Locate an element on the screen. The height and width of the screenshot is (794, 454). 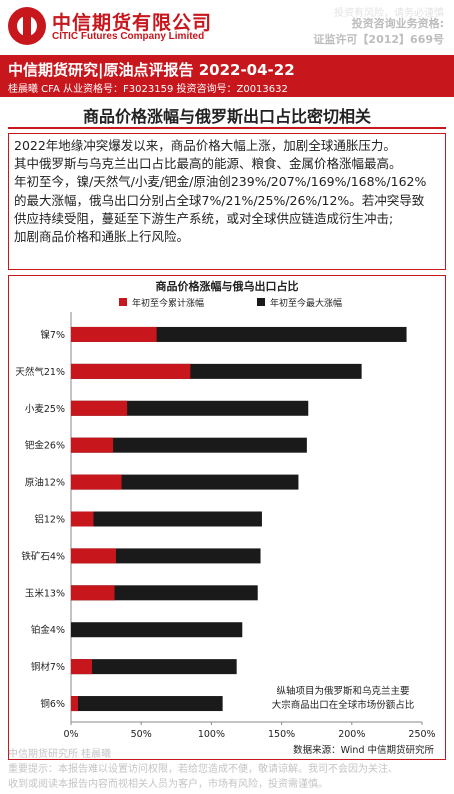
paragraph-line: 加剧商品价格和通胀上行风险。 is located at coordinates (102, 237).